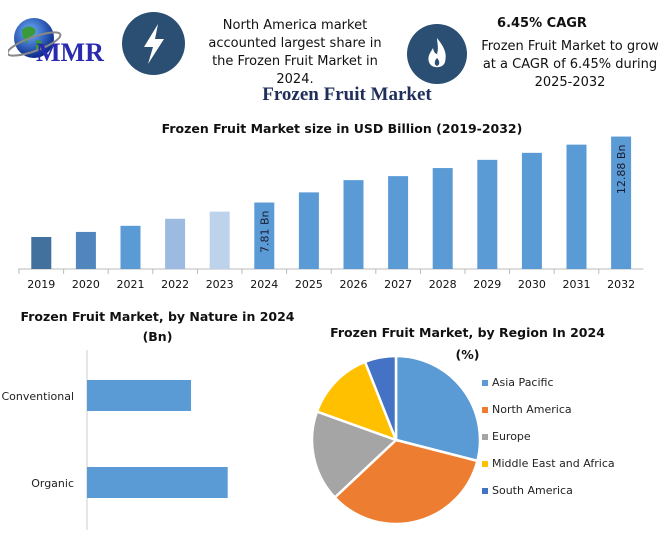 This screenshot has height=540, width=668. What do you see at coordinates (220, 284) in the screenshot?
I see `x-tick-label: 2023` at bounding box center [220, 284].